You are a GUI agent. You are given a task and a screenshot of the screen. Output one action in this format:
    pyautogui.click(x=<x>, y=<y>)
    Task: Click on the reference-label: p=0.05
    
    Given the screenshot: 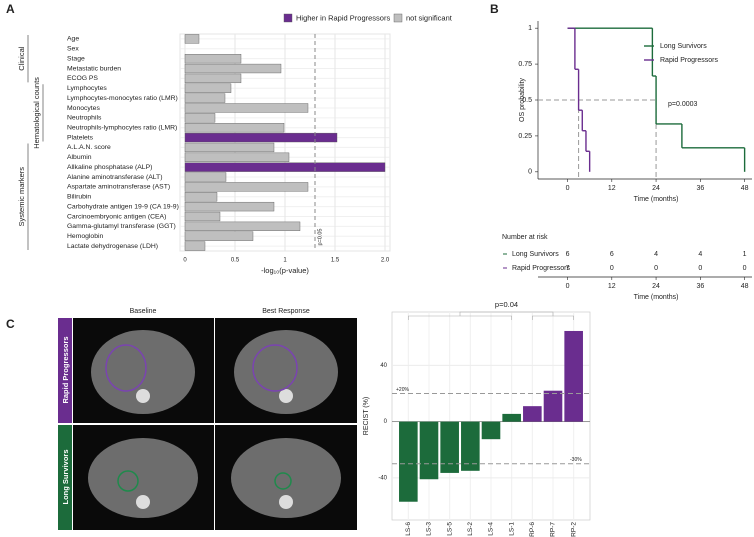 What is the action you would take?
    pyautogui.click(x=320, y=237)
    